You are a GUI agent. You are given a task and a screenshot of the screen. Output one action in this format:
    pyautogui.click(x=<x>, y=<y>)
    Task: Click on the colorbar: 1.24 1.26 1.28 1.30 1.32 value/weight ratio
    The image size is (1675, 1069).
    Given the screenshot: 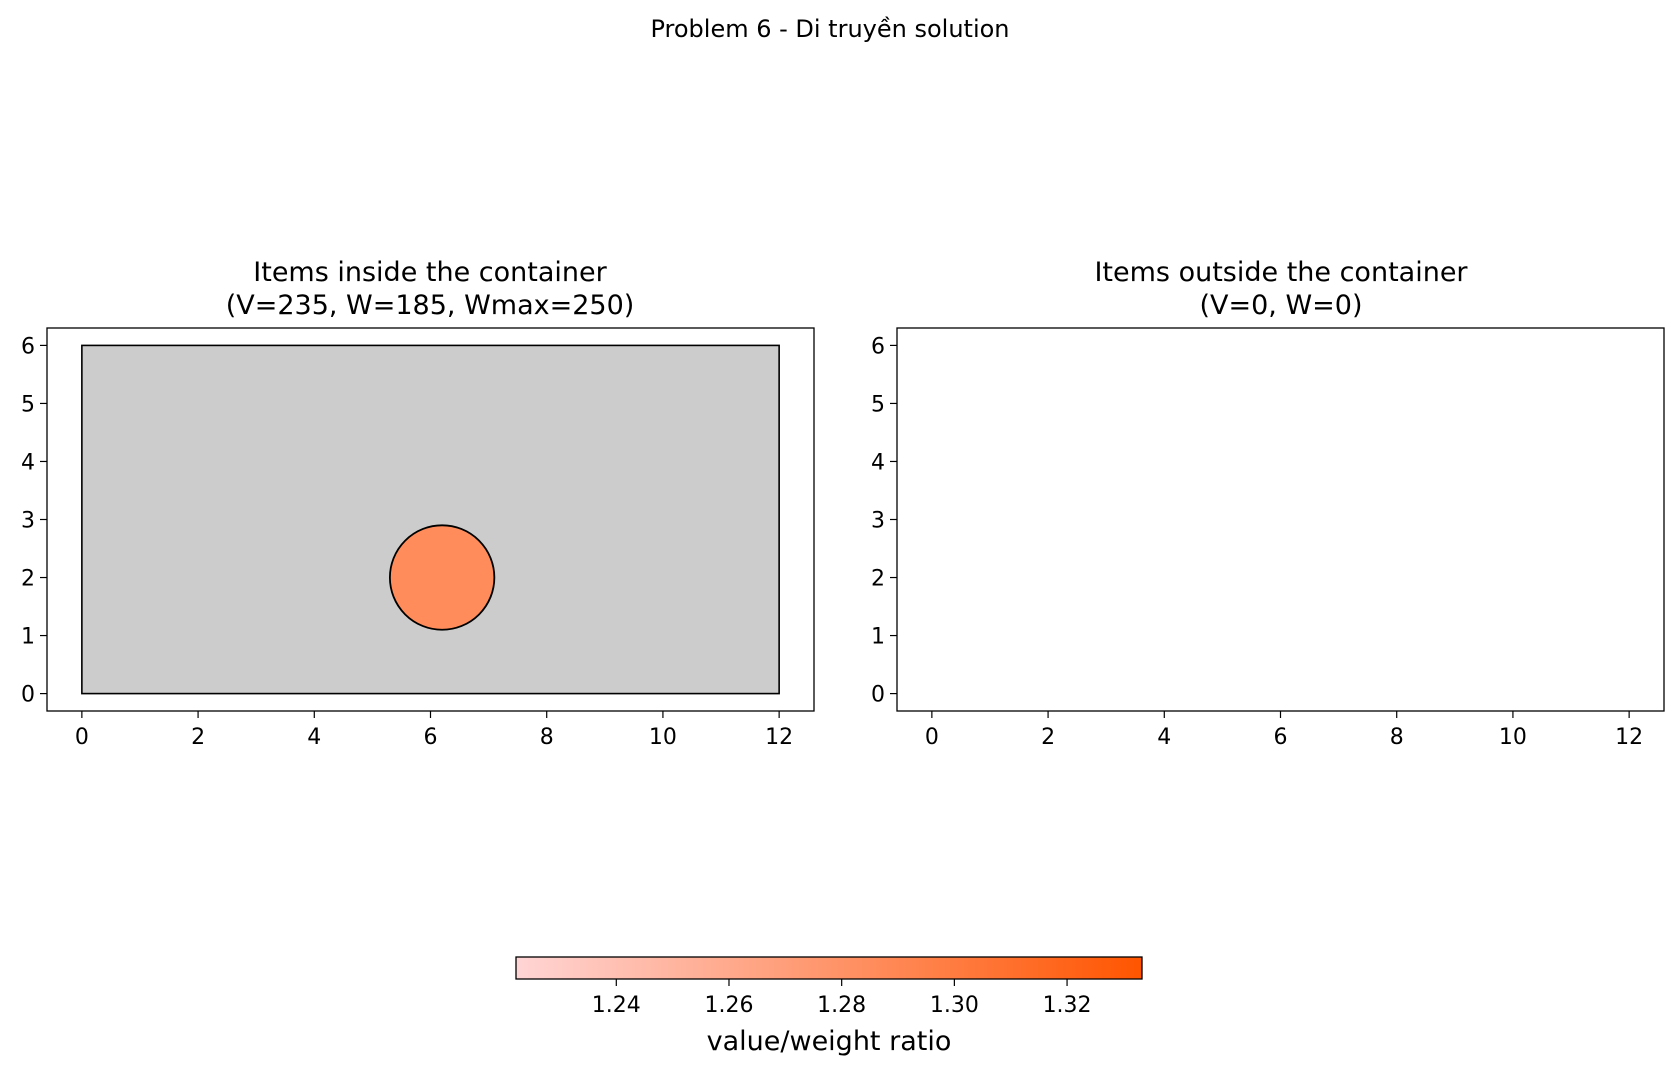 What is the action you would take?
    pyautogui.click(x=829, y=1006)
    